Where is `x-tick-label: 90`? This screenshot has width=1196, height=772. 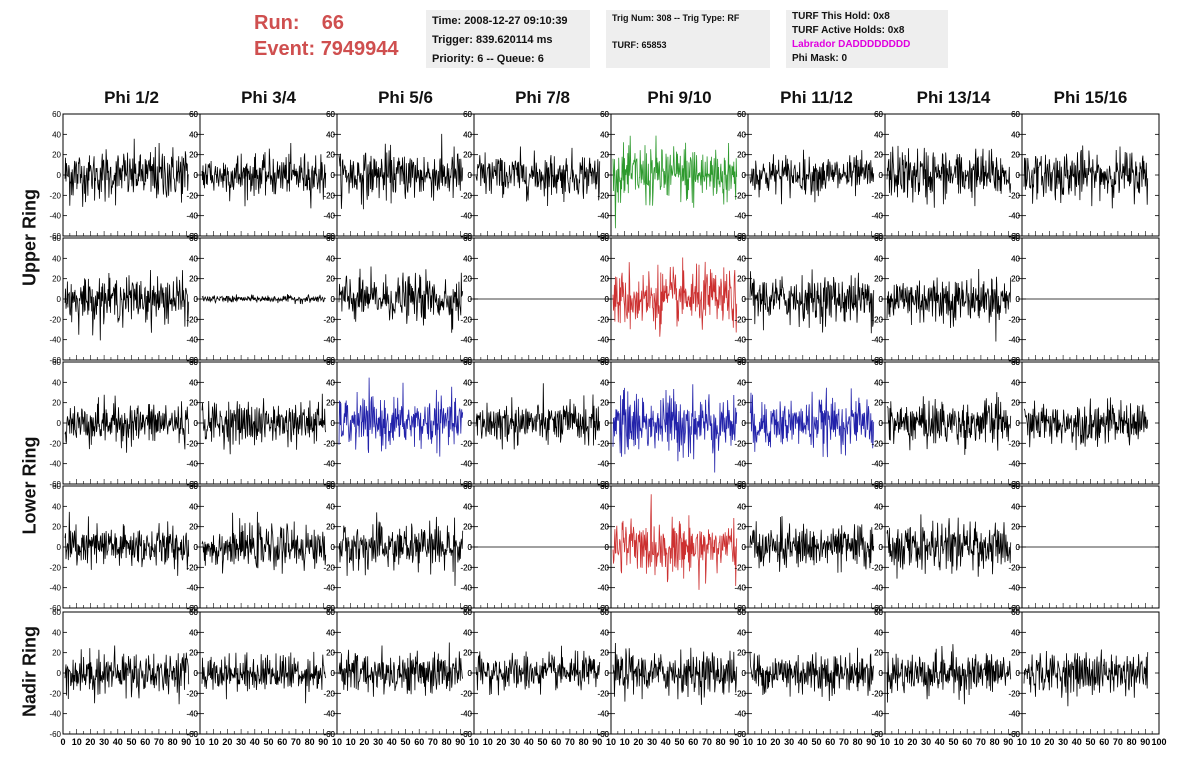 x-tick-label: 90 is located at coordinates (734, 742).